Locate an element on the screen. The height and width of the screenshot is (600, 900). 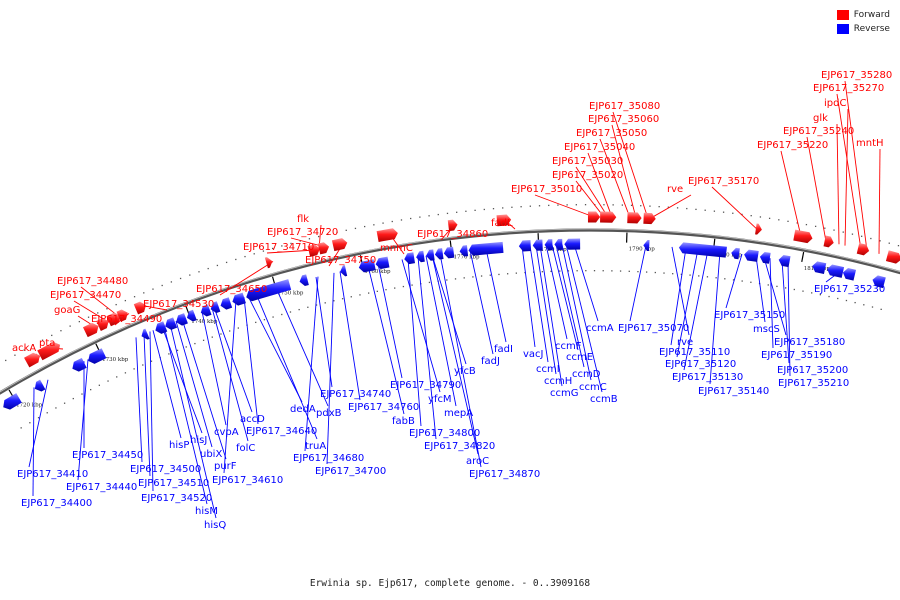
reverse-label-ejp617-35150: EJP617_35150 is located at coordinates (749, 315).